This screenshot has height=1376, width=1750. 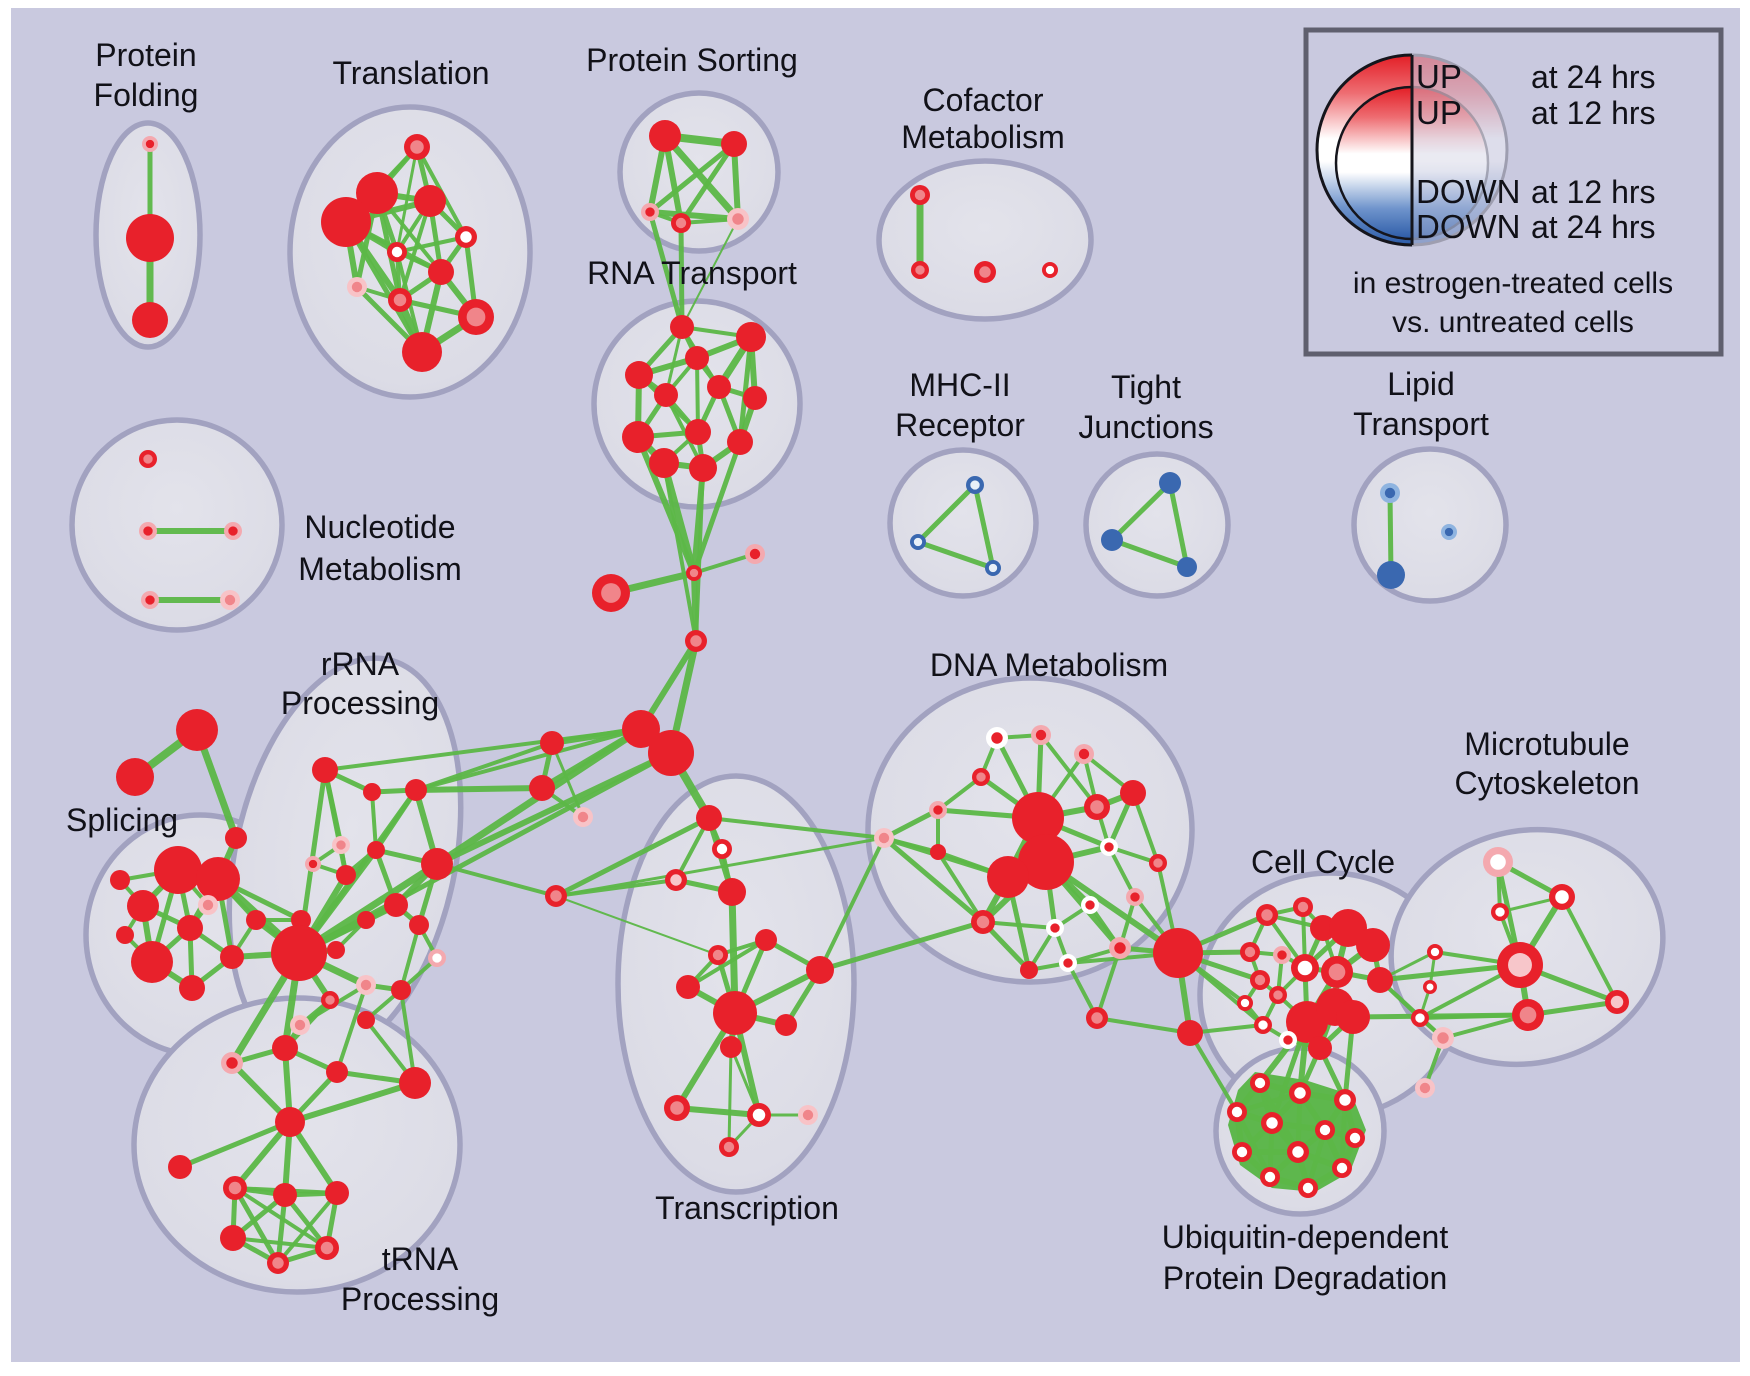 What do you see at coordinates (740, 442) in the screenshot?
I see `network-node-rt10` at bounding box center [740, 442].